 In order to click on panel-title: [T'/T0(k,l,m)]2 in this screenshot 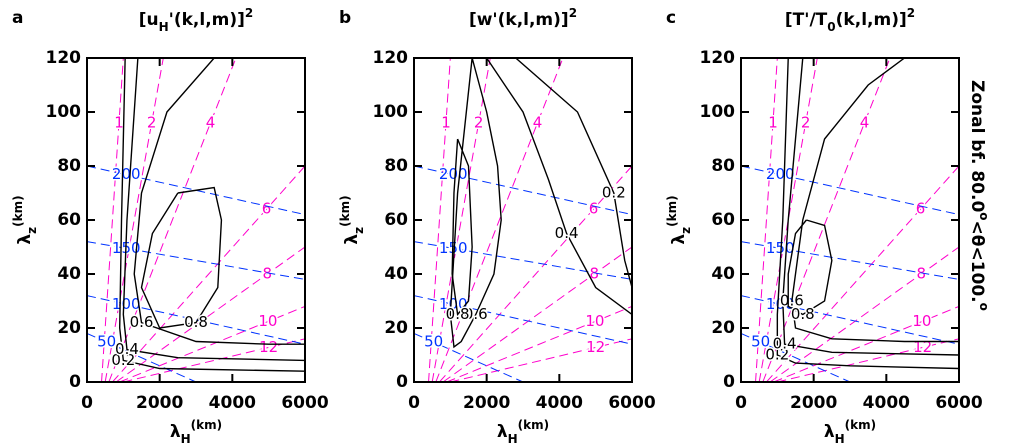, I will do `click(850, 20)`.